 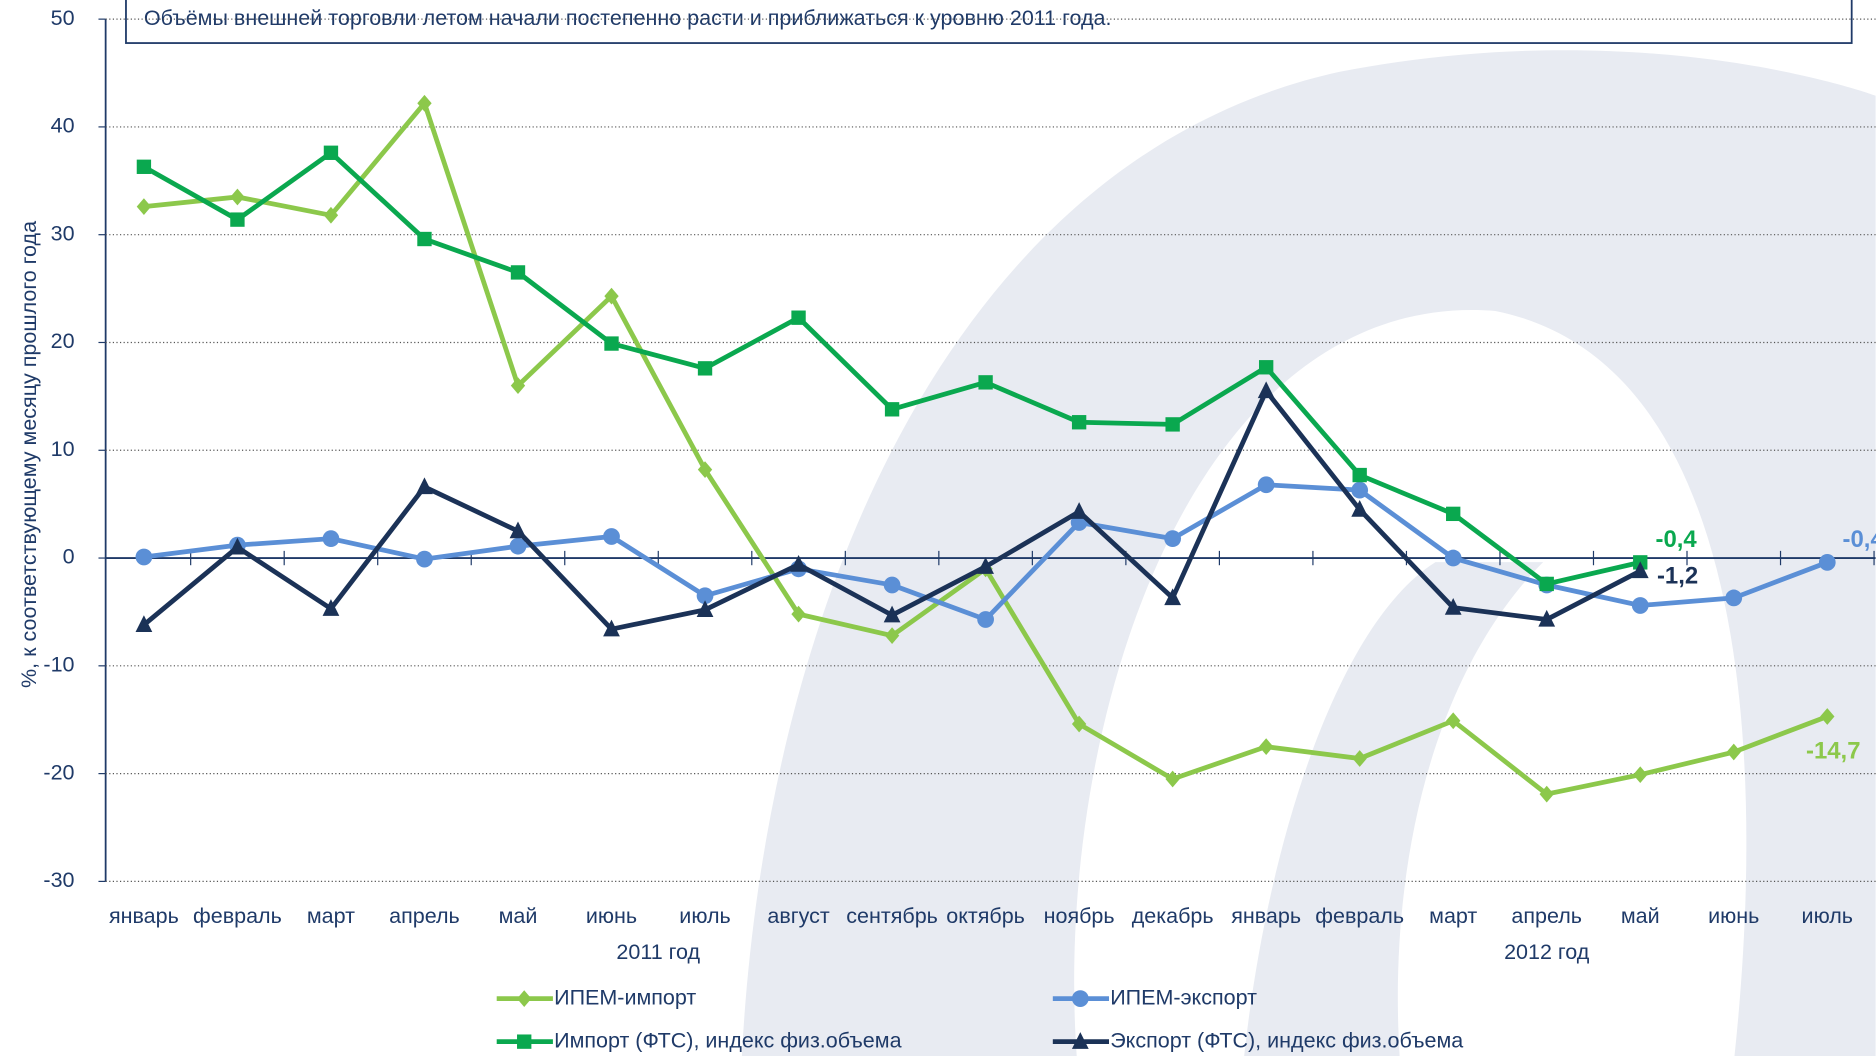 I want to click on legend-item: Импорт (ФТС), индекс физ.объема, so click(x=699, y=1040).